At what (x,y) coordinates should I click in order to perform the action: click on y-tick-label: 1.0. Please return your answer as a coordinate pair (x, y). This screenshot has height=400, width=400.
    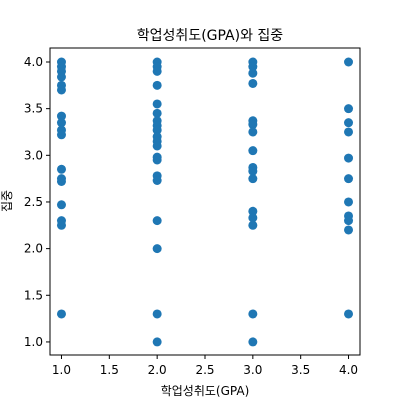
    Looking at the image, I should click on (33, 342).